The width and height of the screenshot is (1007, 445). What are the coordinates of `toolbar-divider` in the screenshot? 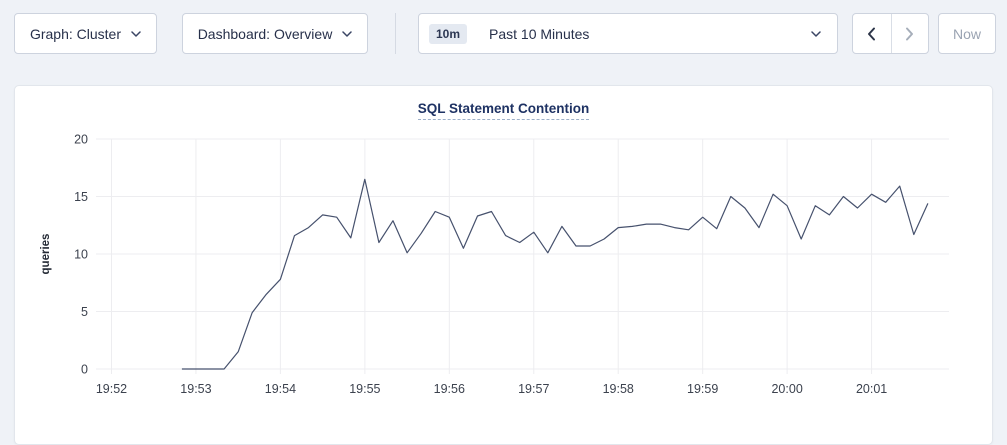 It's located at (395, 33).